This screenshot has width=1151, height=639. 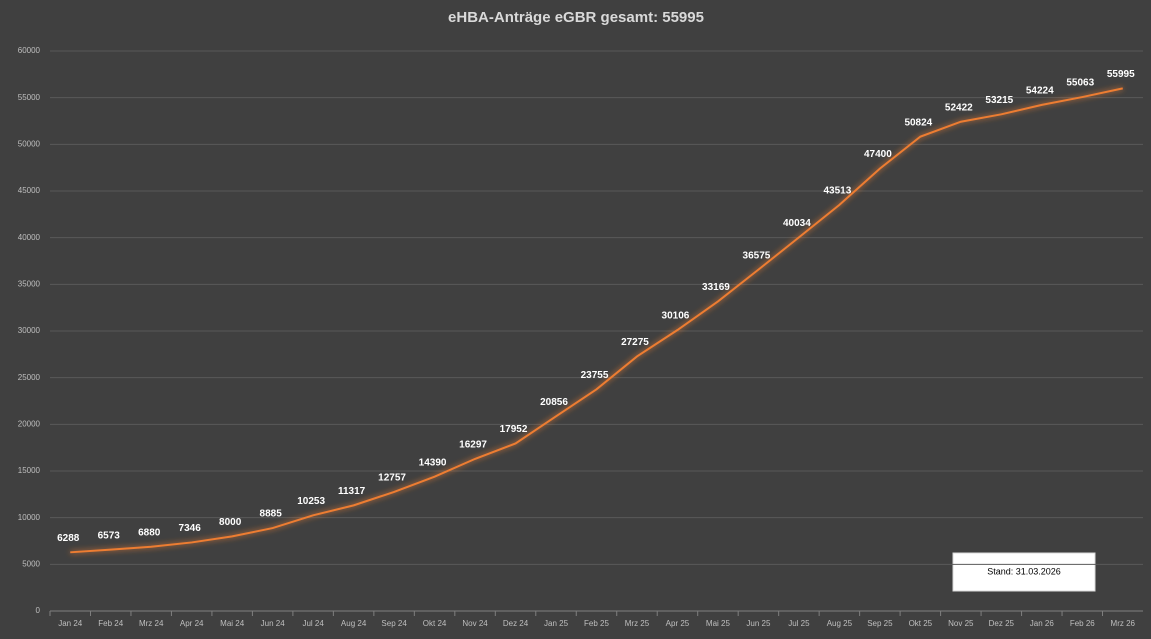 I want to click on x-tick-label: Feb 26, so click(x=1082, y=623).